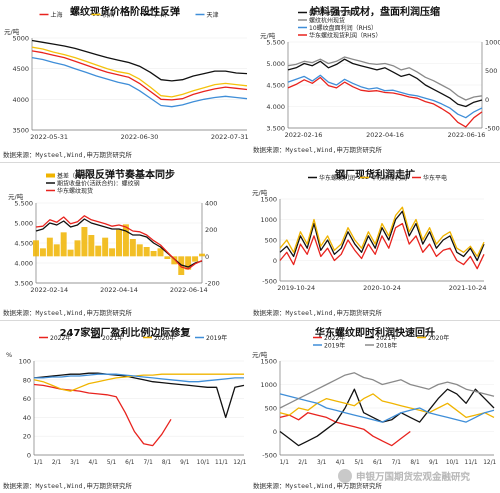 The height and width of the screenshot is (493, 500). What do you see at coordinates (492, 129) in the screenshot?
I see `y-right-tick-label: -500` at bounding box center [492, 129].